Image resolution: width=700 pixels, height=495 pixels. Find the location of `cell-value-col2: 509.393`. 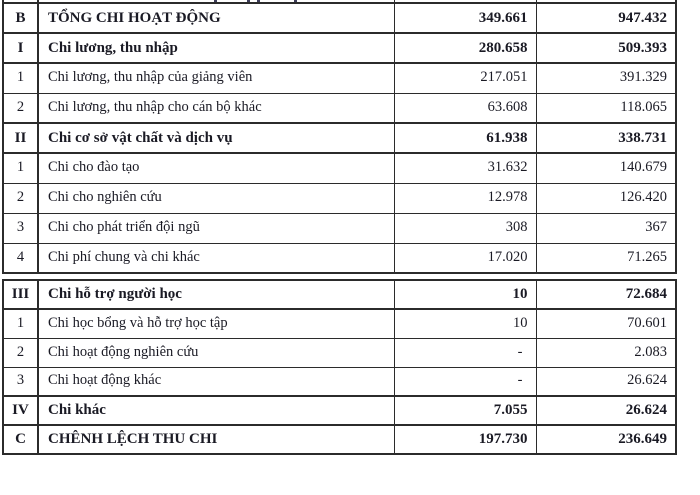

cell-value-col2: 509.393 is located at coordinates (606, 48).